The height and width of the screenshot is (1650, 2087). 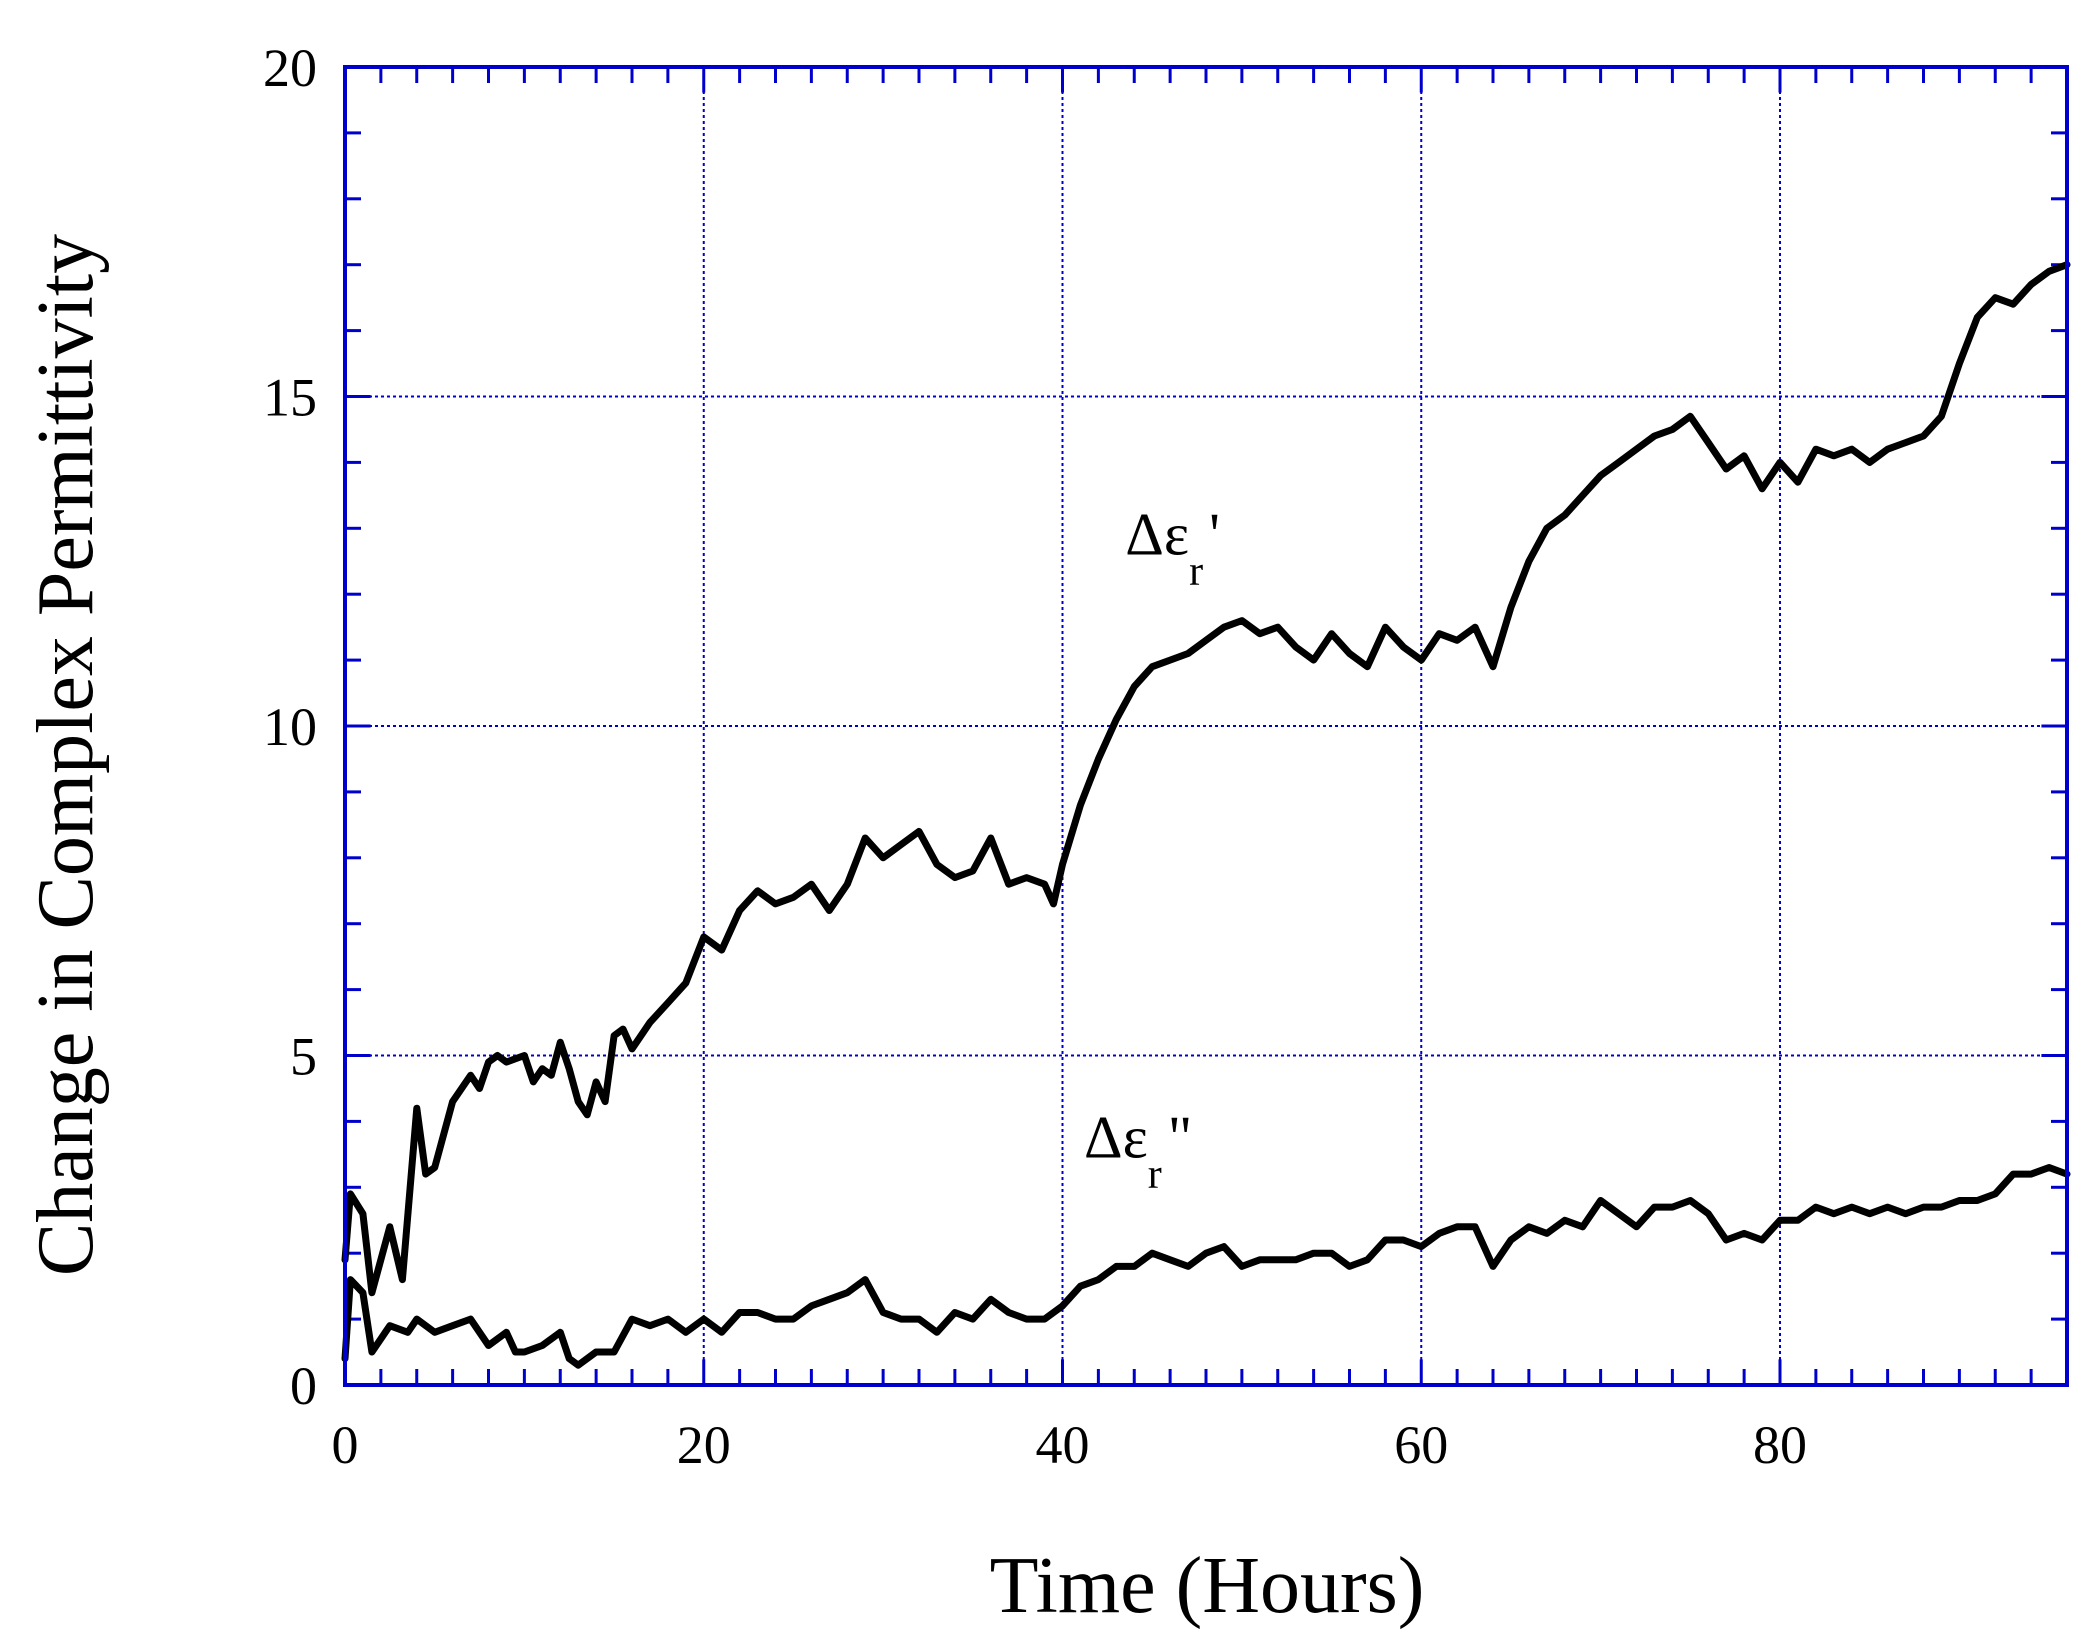 What do you see at coordinates (66, 755) in the screenshot?
I see `y-axis-title: Change in Complex Permittivity` at bounding box center [66, 755].